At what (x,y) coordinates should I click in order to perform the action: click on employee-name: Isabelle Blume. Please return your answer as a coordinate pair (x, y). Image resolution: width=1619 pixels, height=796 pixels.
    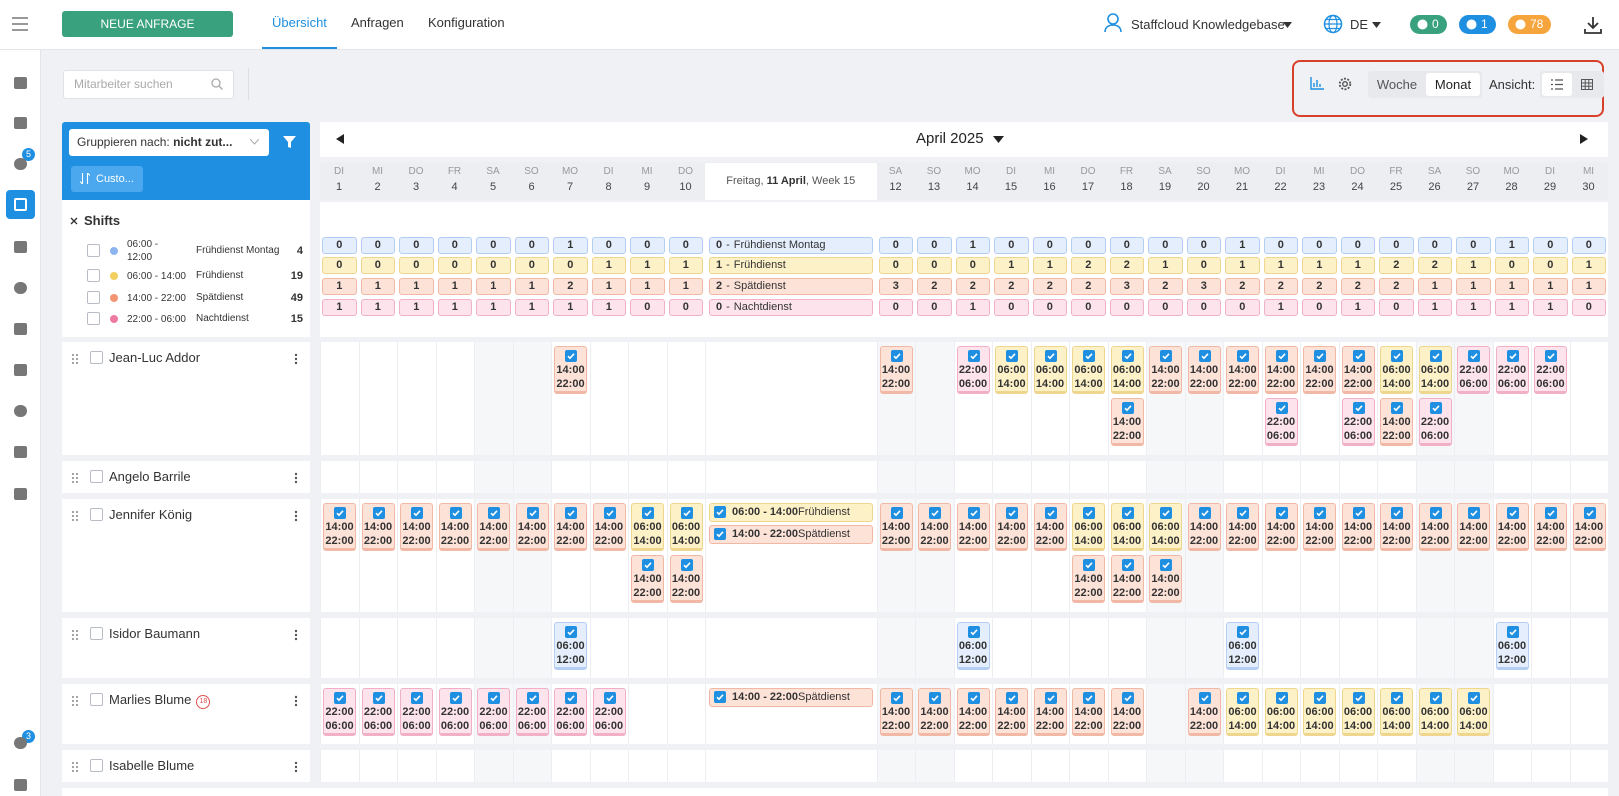
    Looking at the image, I should click on (151, 765).